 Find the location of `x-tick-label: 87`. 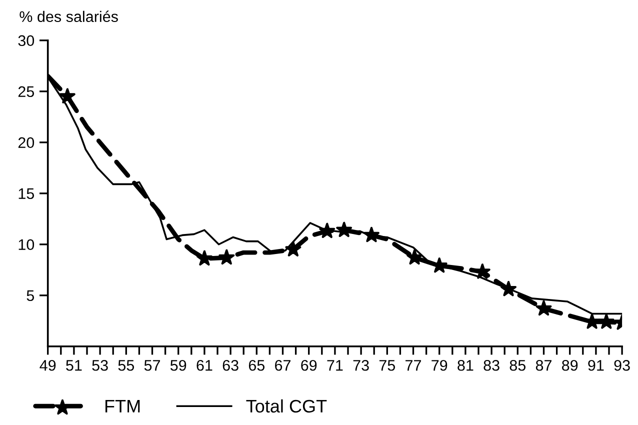

x-tick-label: 87 is located at coordinates (544, 365).